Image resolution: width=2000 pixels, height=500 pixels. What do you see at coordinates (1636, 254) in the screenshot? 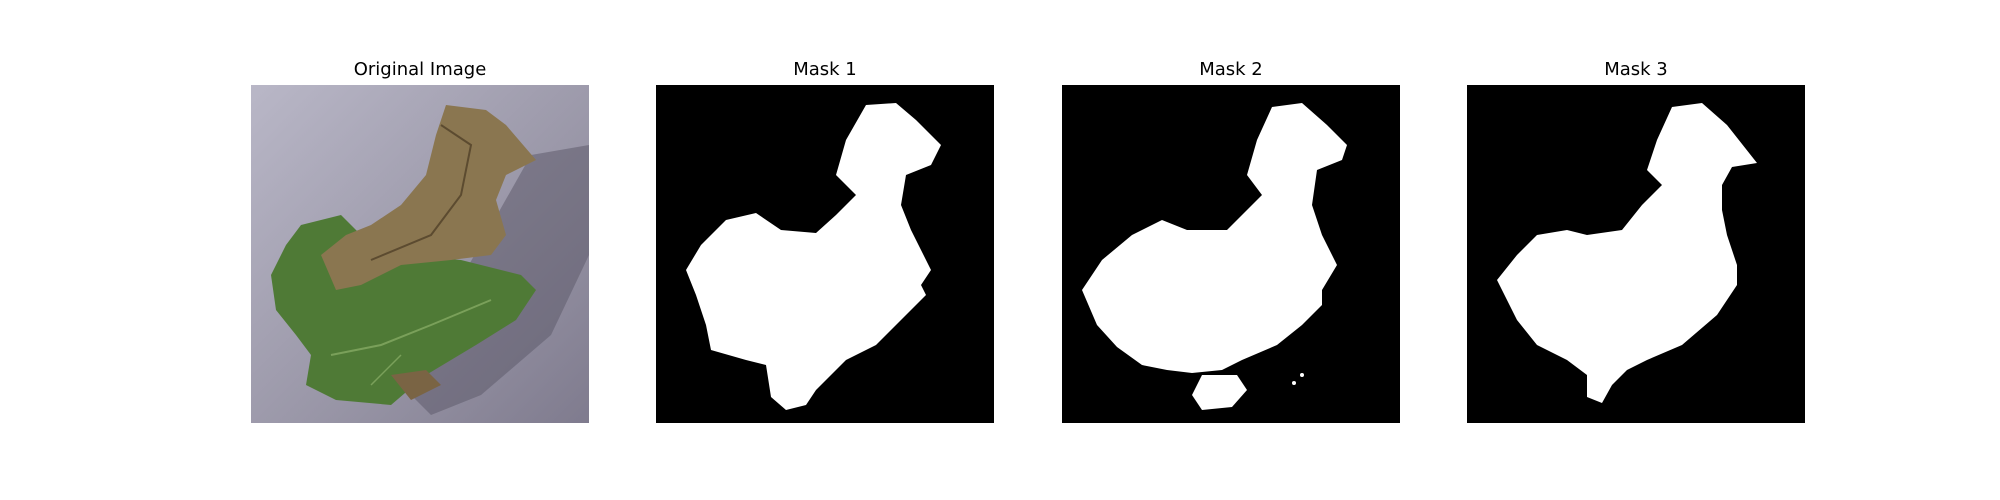
I see `mask-3-image` at bounding box center [1636, 254].